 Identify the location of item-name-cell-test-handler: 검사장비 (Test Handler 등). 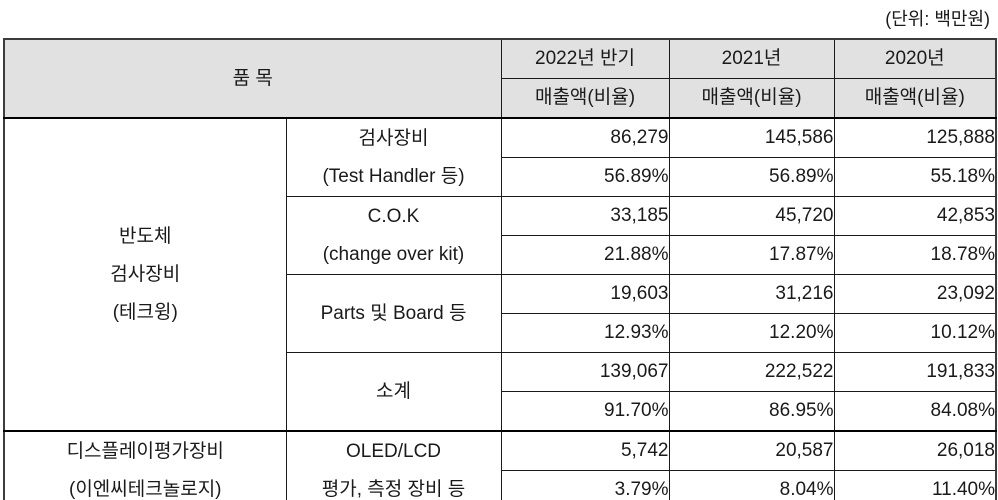
(393, 157).